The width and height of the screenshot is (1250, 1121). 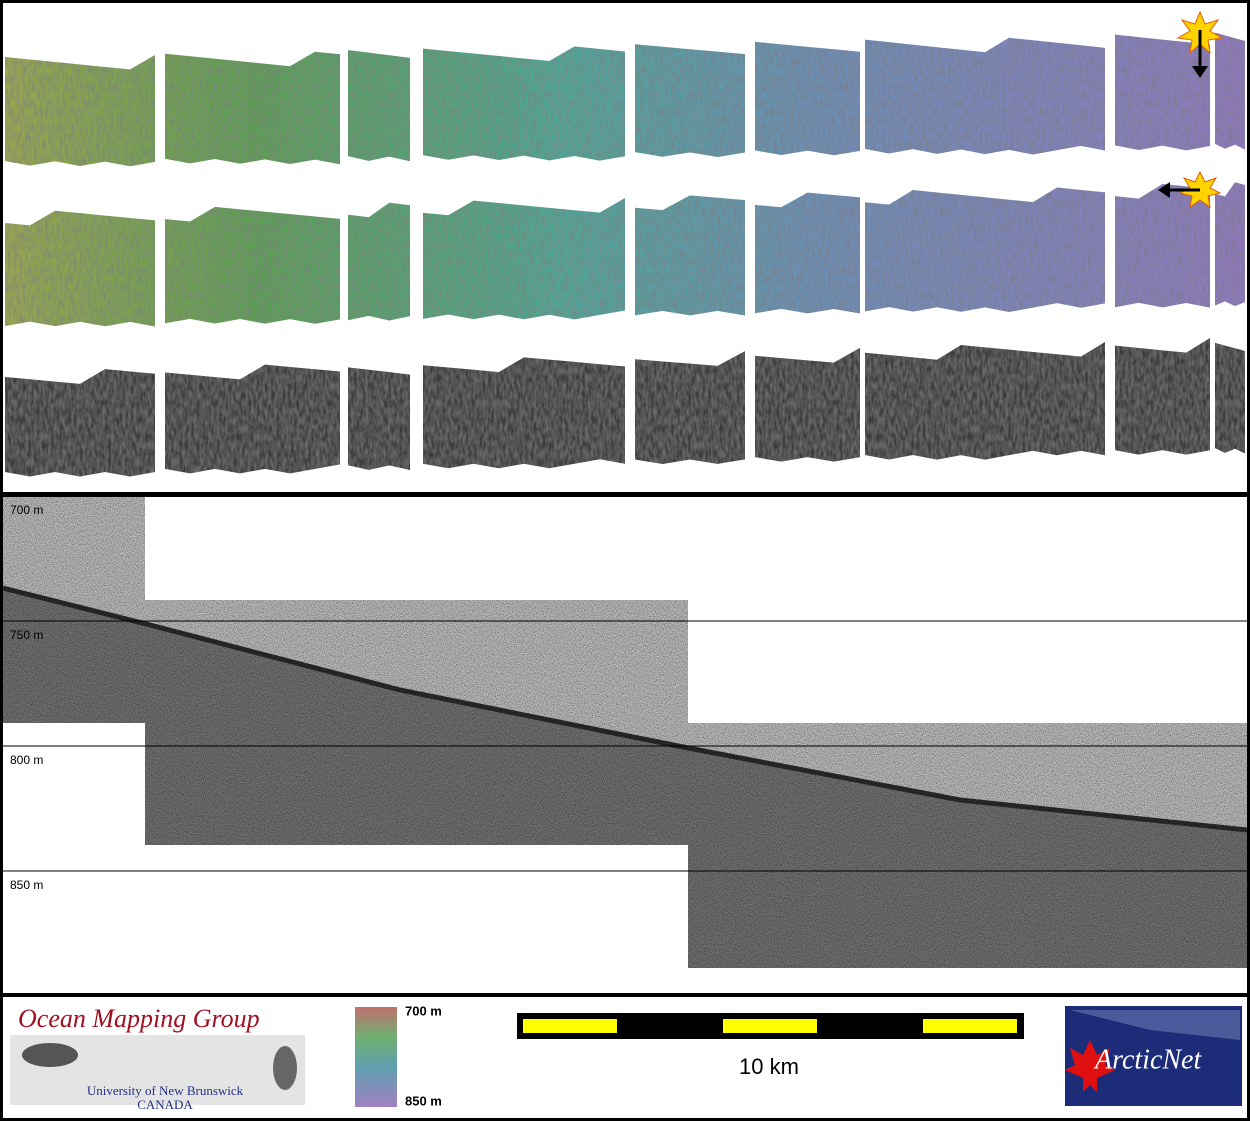 What do you see at coordinates (1147, 1059) in the screenshot?
I see `partner-logo-text: ArcticNet` at bounding box center [1147, 1059].